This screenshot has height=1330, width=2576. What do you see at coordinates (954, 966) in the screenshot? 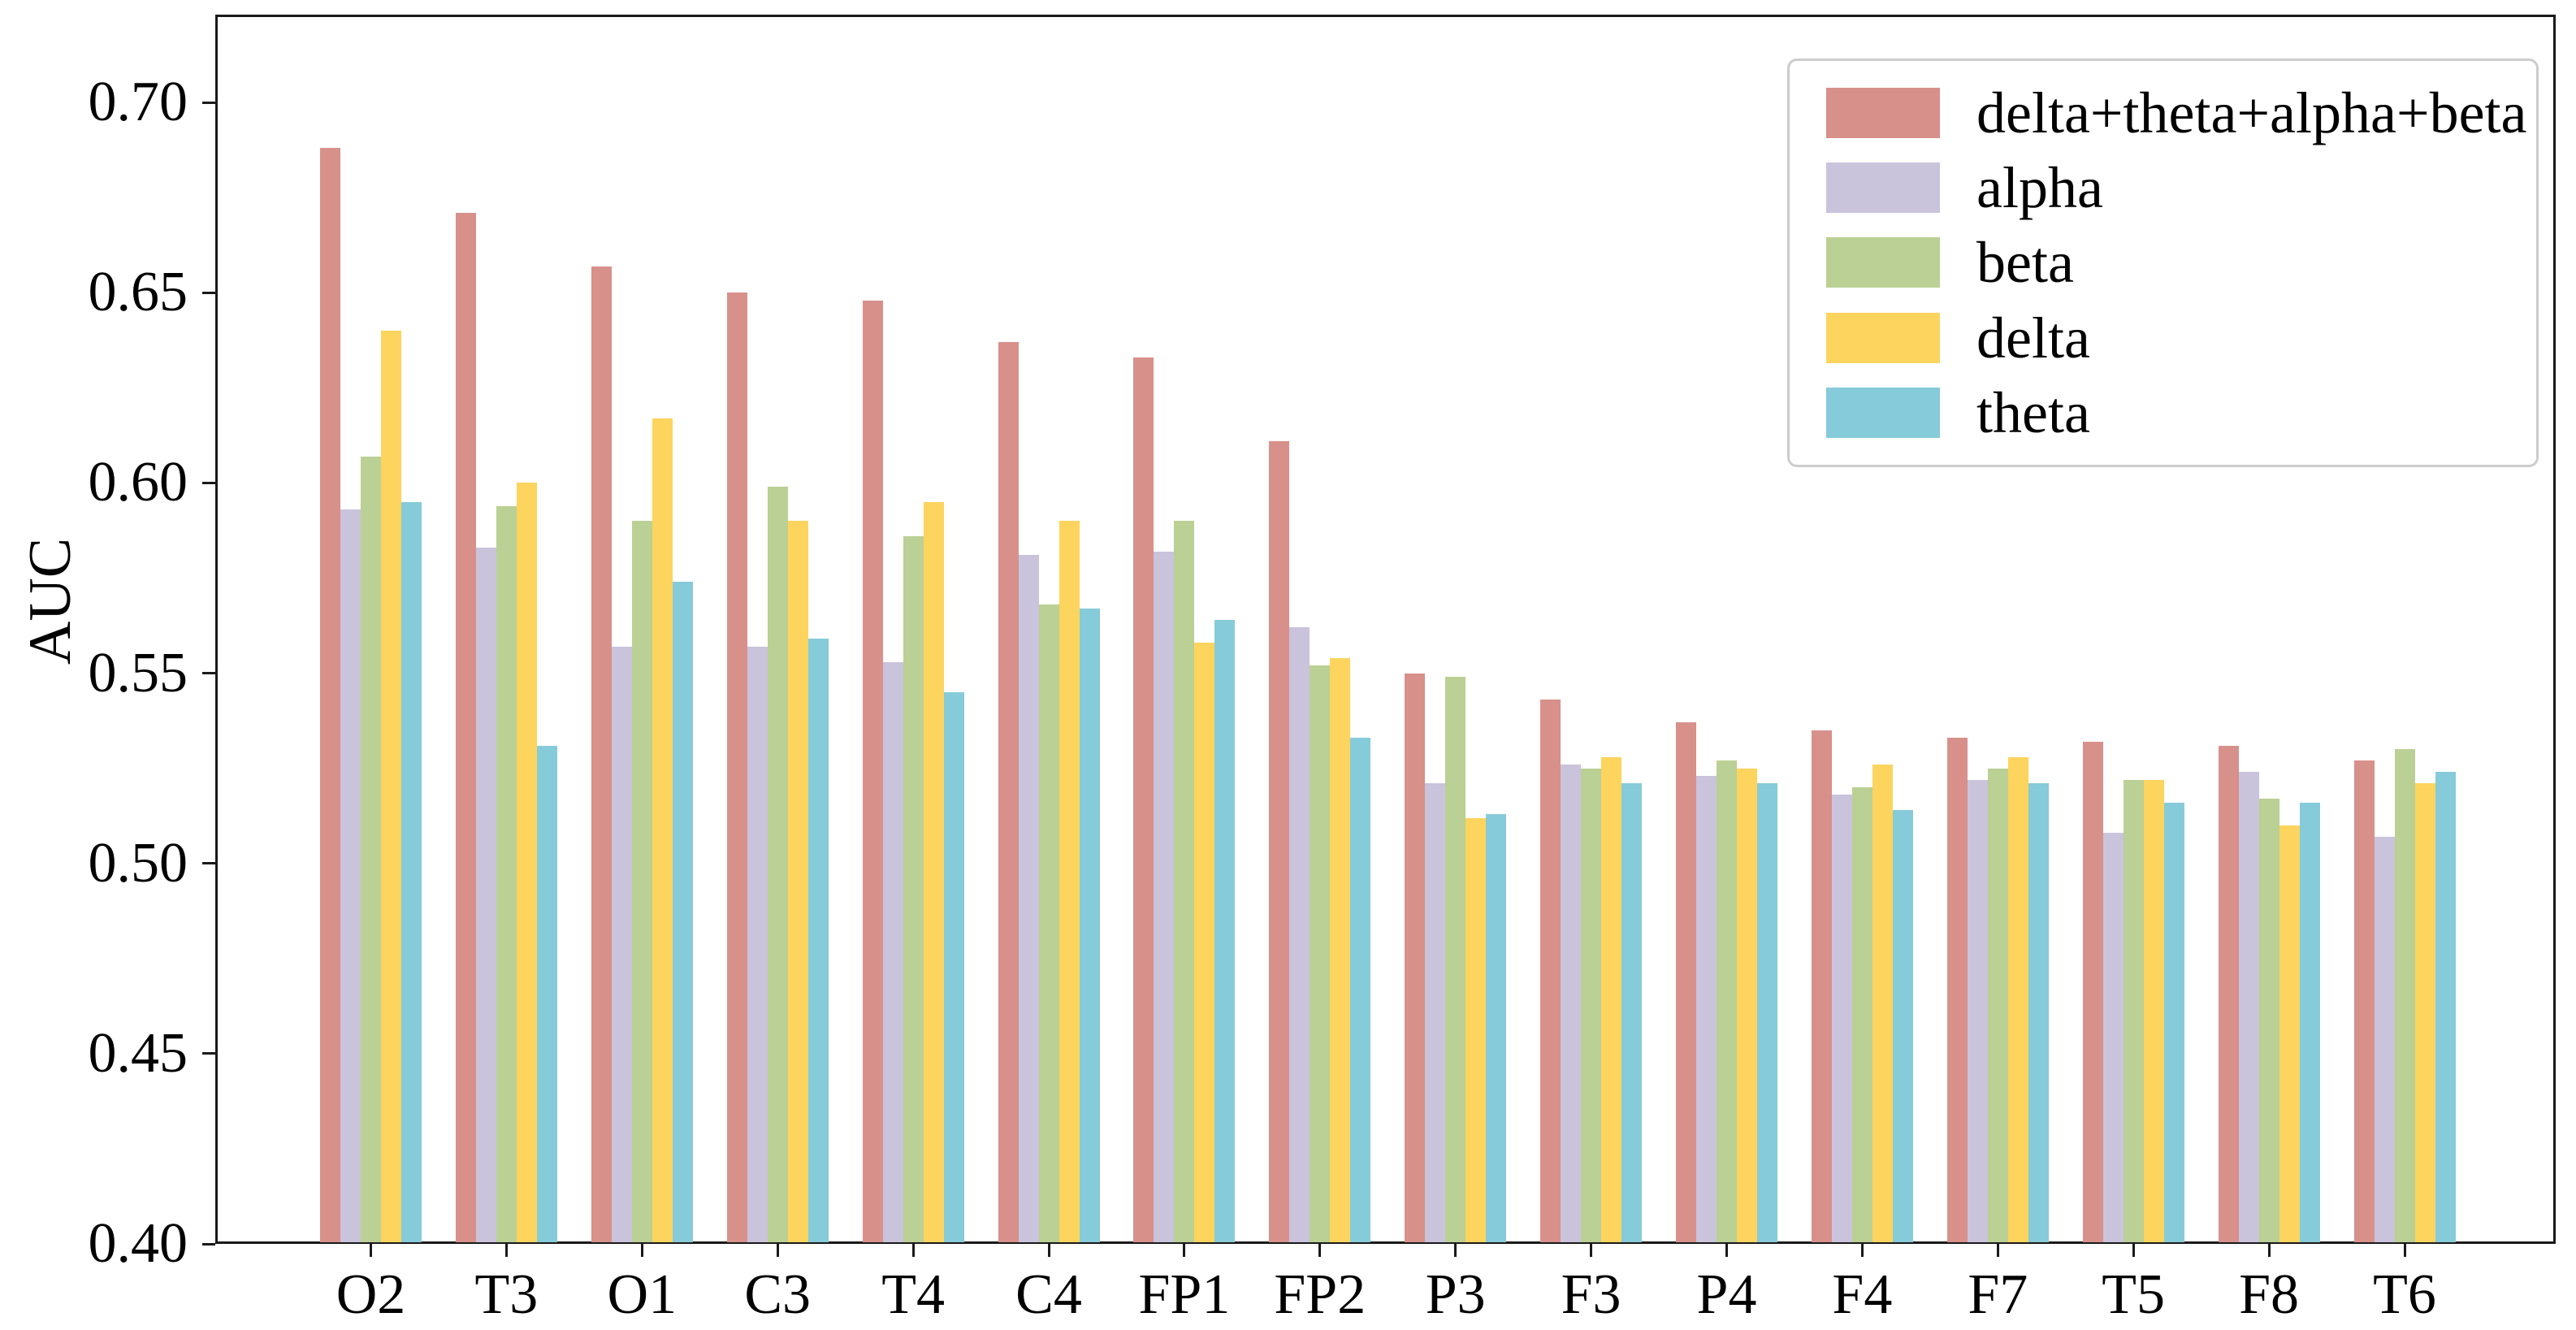
I see `bar-theta-T4` at bounding box center [954, 966].